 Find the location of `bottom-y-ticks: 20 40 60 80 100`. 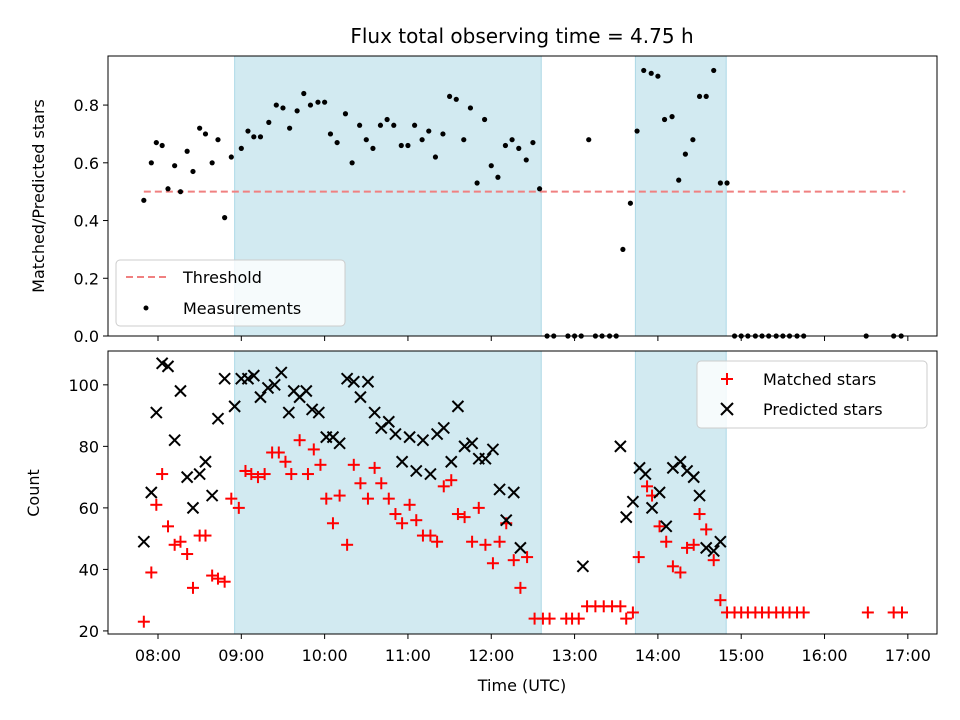

bottom-y-ticks: 20 40 60 80 100 is located at coordinates (88, 508).